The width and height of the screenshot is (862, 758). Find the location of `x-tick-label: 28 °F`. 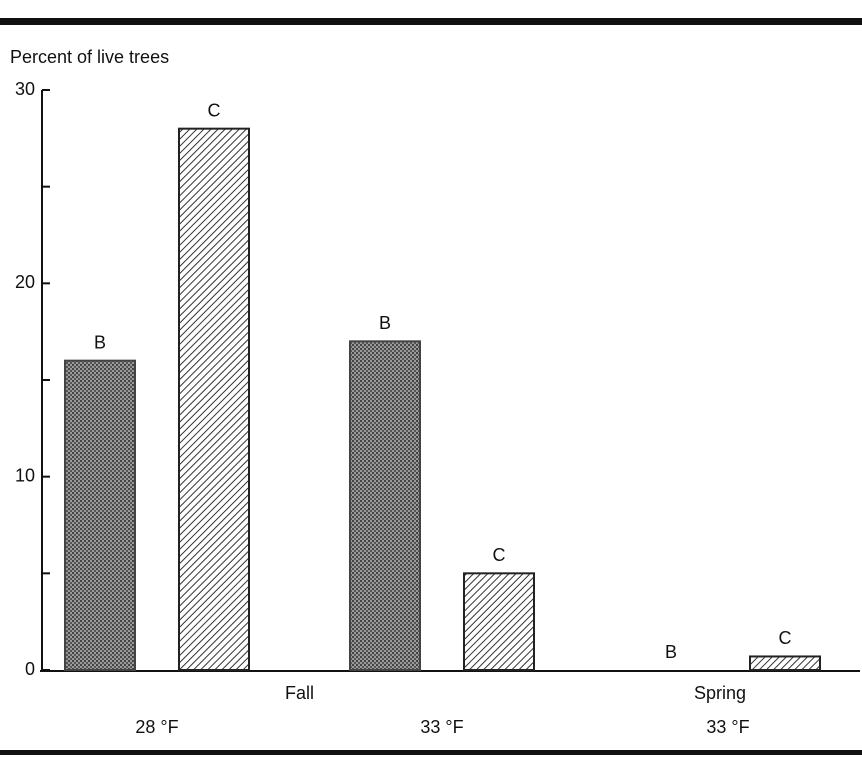

x-tick-label: 28 °F is located at coordinates (156, 727).